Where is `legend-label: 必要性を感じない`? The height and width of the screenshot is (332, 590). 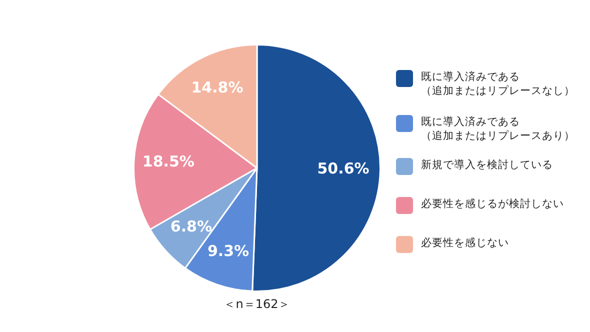
legend-label: 必要性を感じない is located at coordinates (465, 243).